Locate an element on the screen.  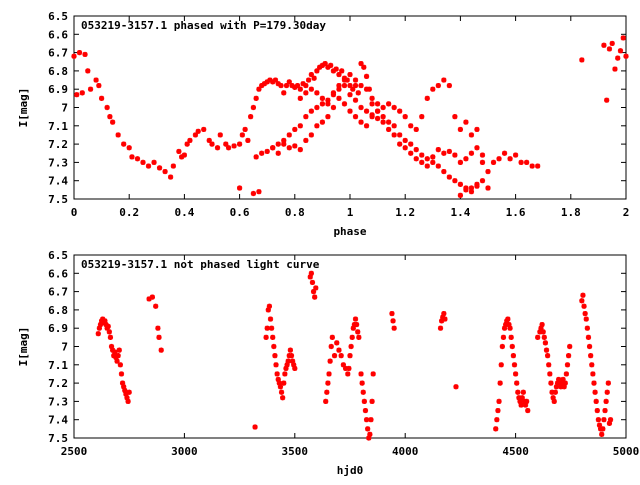
y-tick-label: 7.1 is located at coordinates (58, 126).